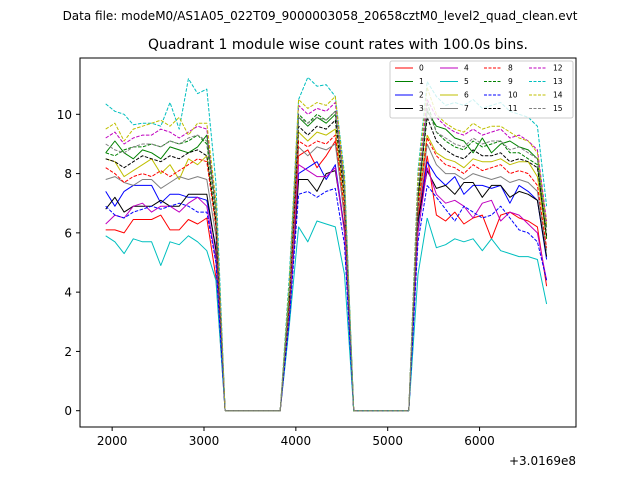 This screenshot has height=480, width=640. I want to click on y-tick-label: 10, so click(64, 115).